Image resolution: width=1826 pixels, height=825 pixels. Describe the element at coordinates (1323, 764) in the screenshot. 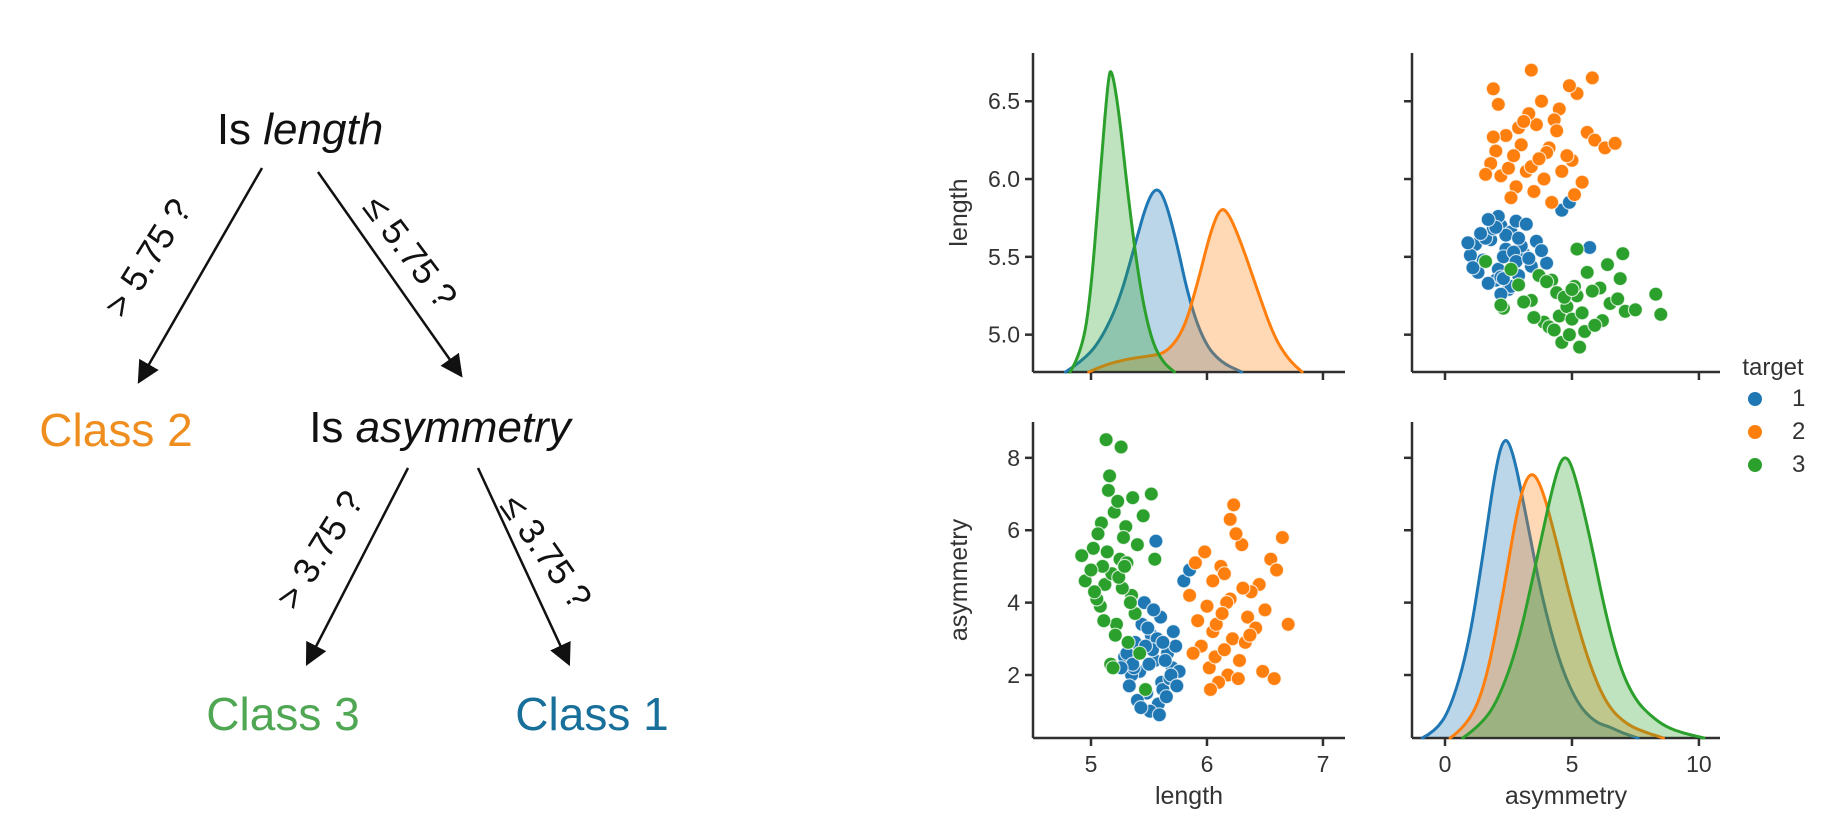

I see `x-tick-label: 7` at that location.